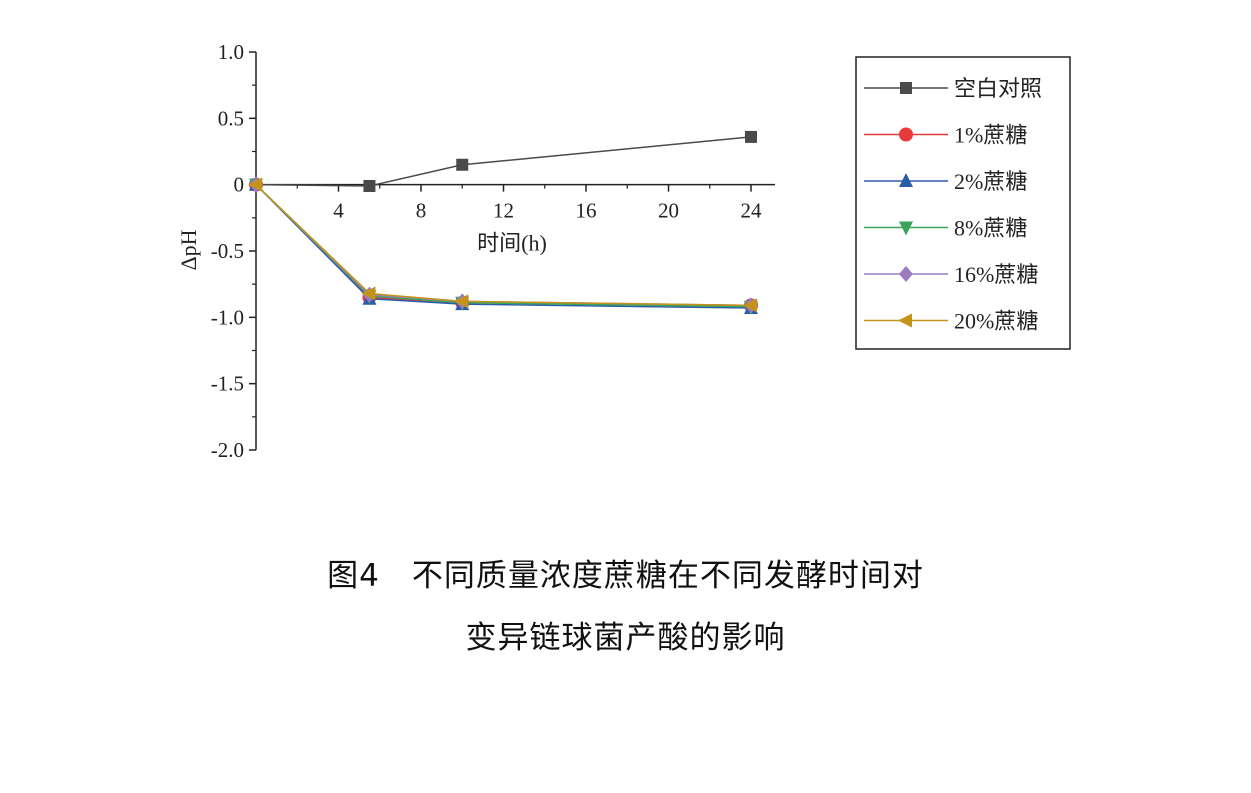 This screenshot has height=793, width=1251. Describe the element at coordinates (227, 317) in the screenshot. I see `y-tick-label: -1.0` at that location.